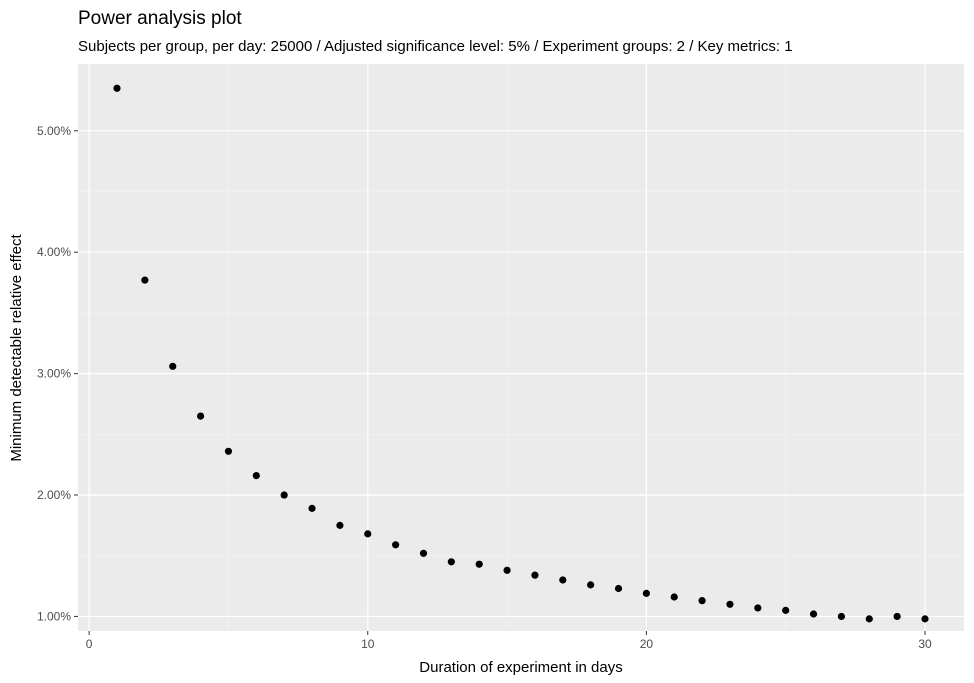 Image resolution: width=974 pixels, height=683 pixels. What do you see at coordinates (54, 374) in the screenshot?
I see `y-tick-label: 3.00%` at bounding box center [54, 374].